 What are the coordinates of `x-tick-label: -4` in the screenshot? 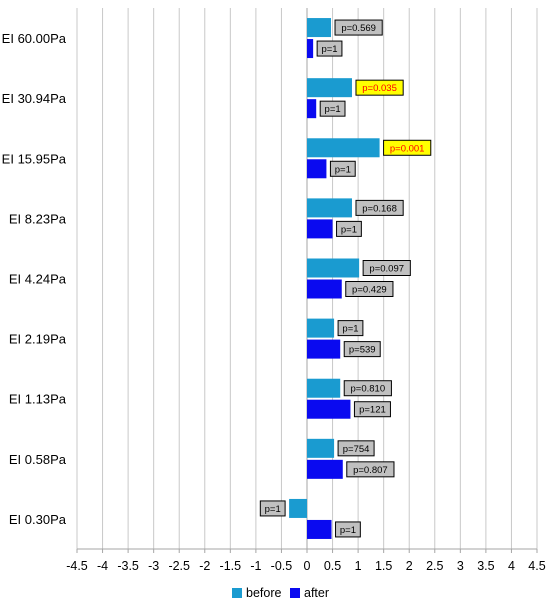 It's located at (102, 566).